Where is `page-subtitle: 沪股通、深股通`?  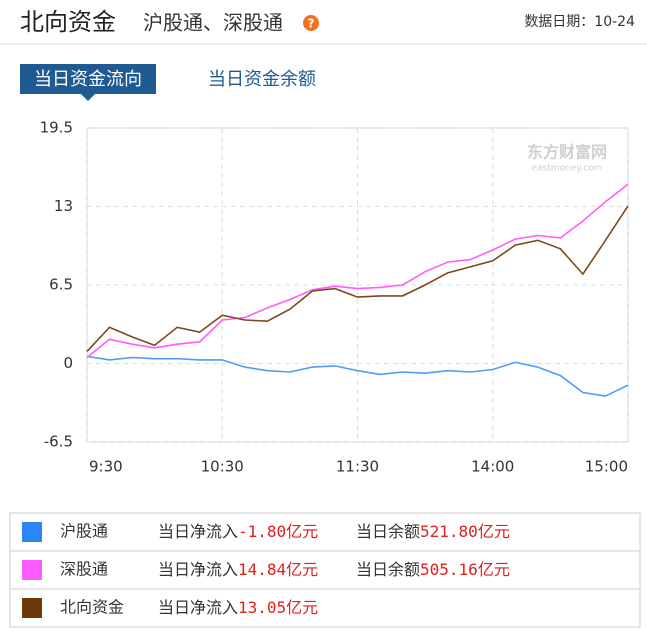
page-subtitle: 沪股通、深股通 is located at coordinates (213, 23).